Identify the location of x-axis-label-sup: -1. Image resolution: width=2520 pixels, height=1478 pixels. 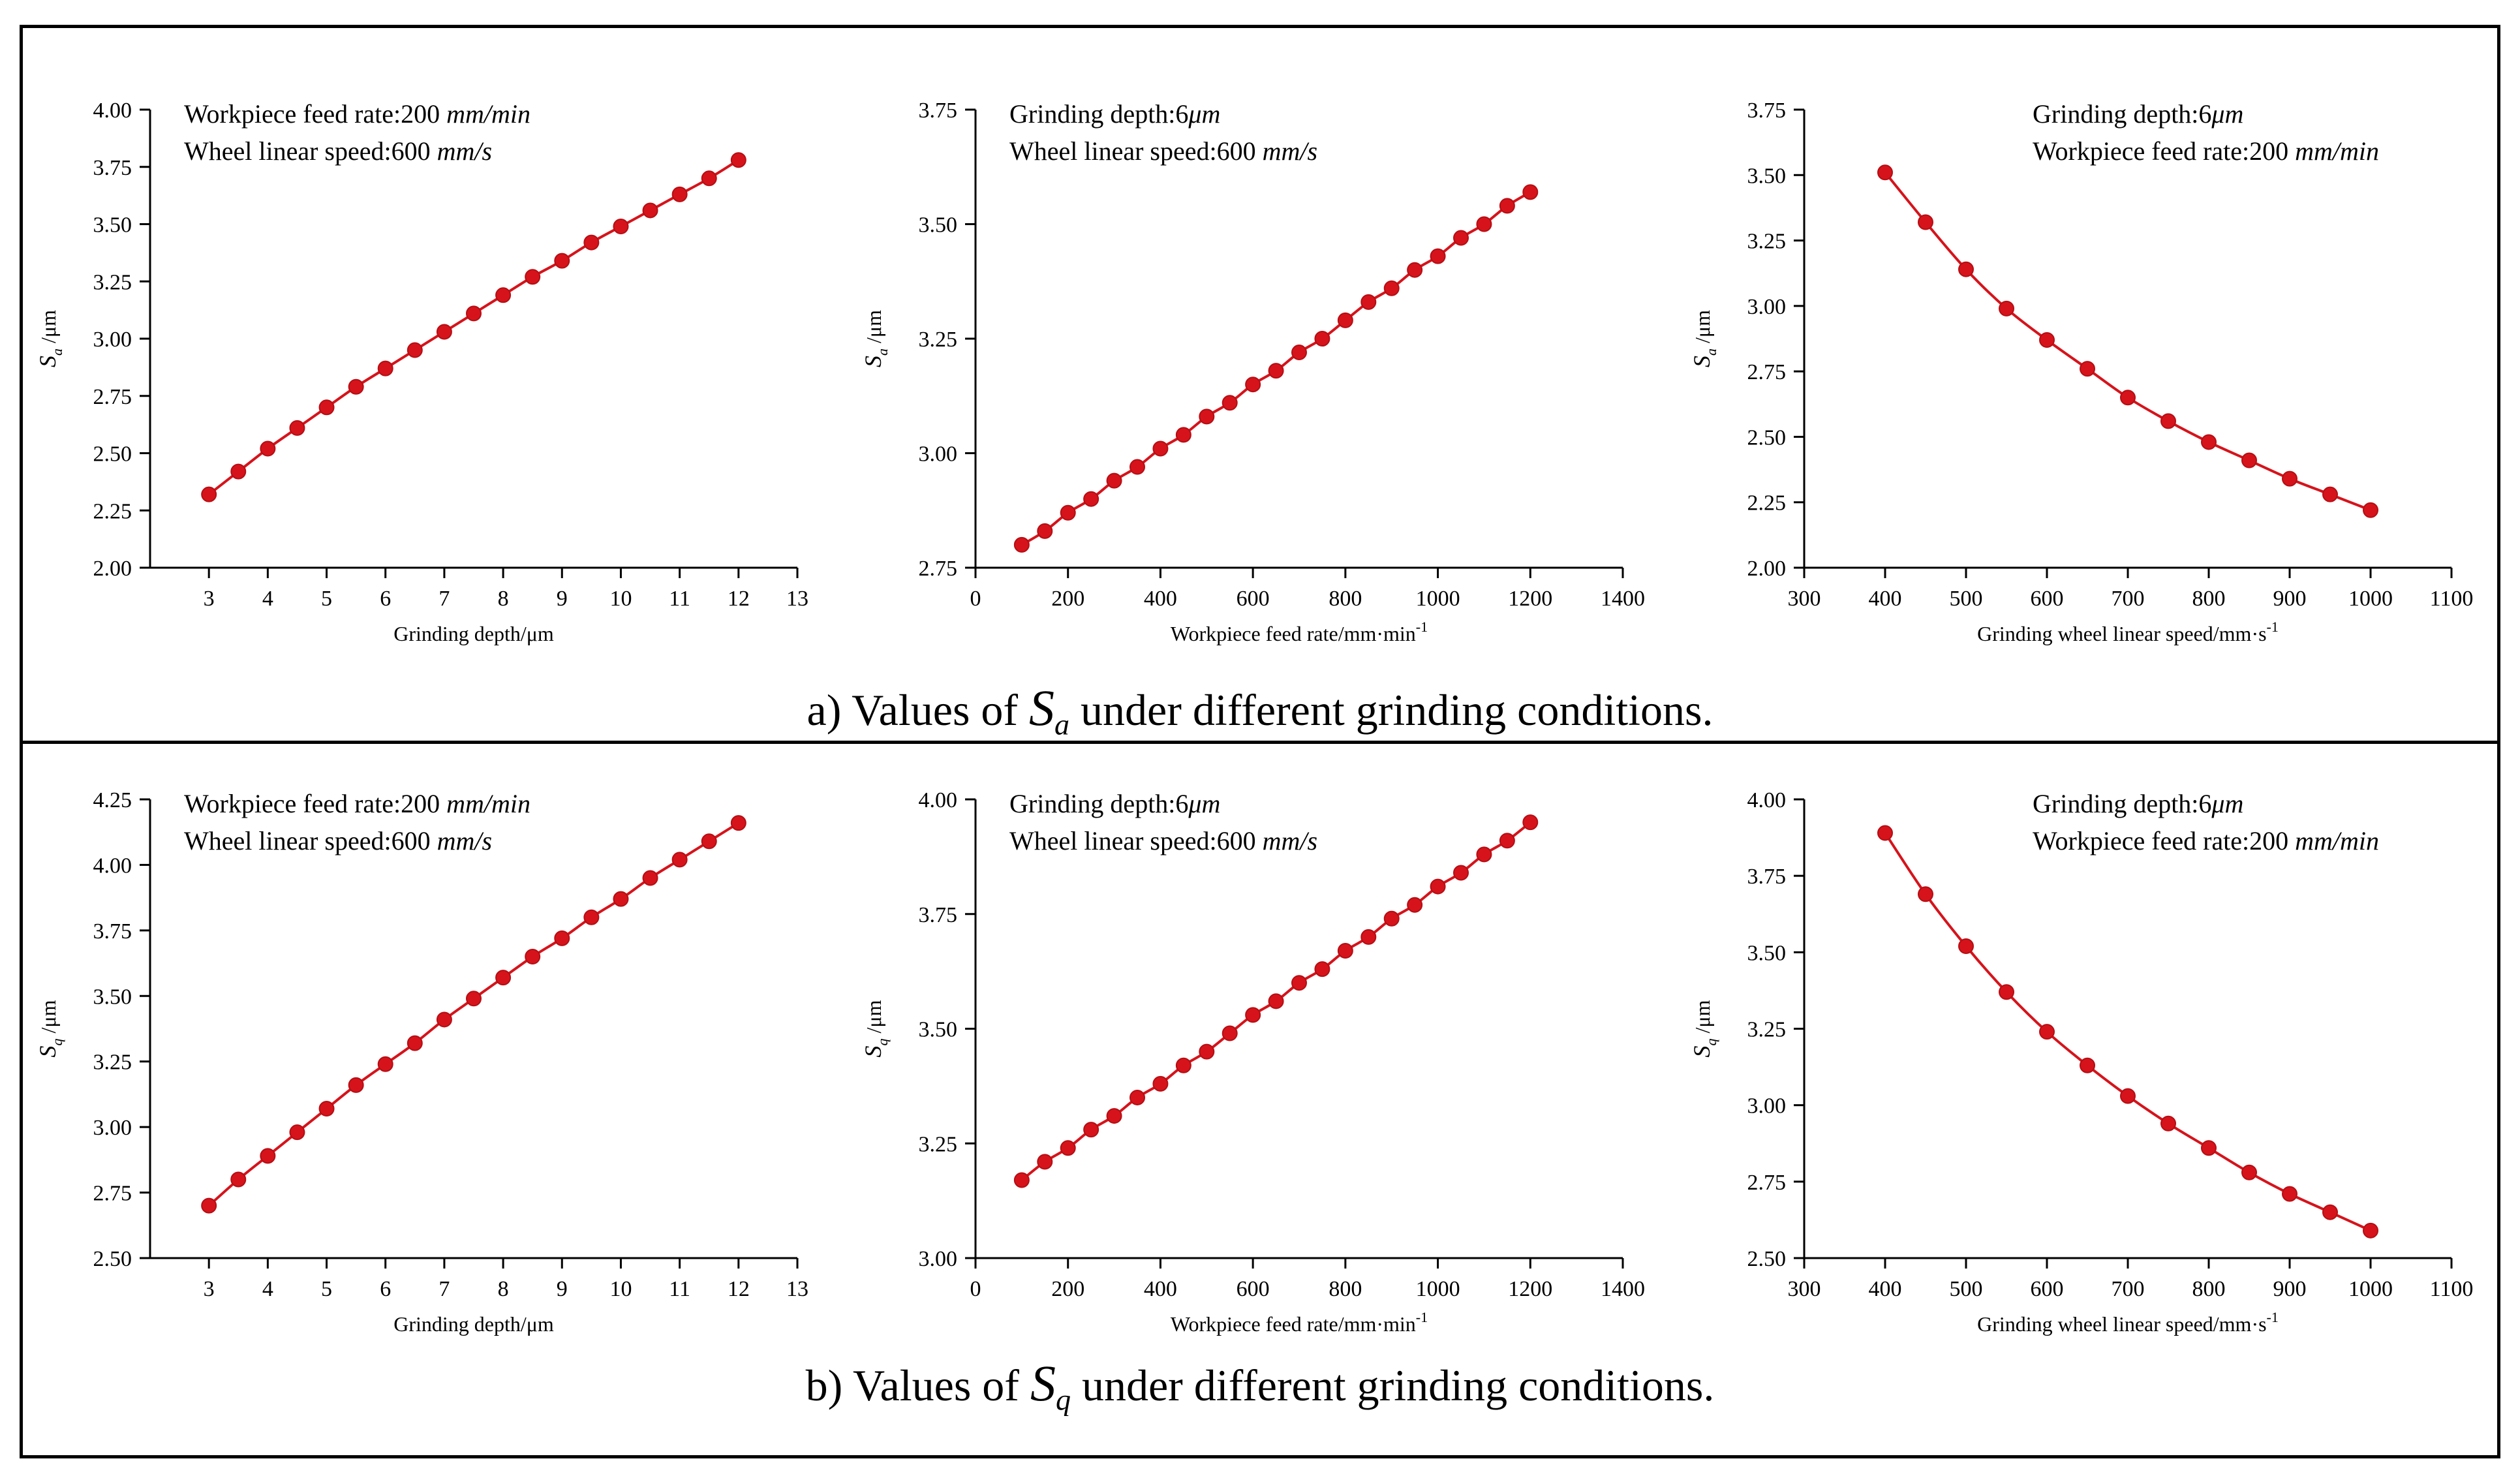
(2273, 1317).